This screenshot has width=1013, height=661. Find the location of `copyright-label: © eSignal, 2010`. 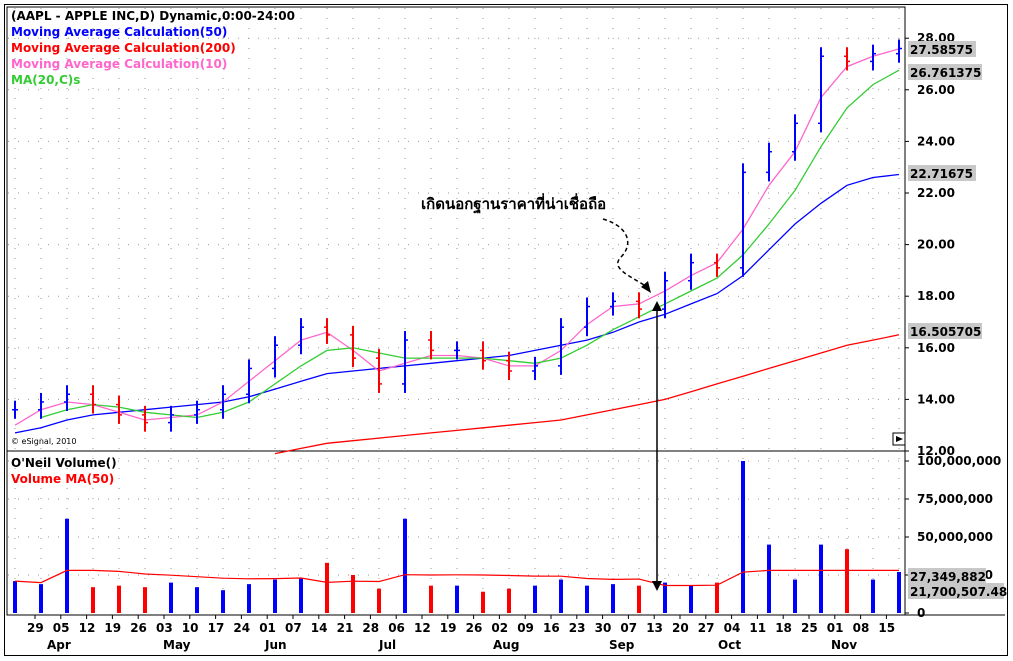

copyright-label: © eSignal, 2010 is located at coordinates (43, 441).